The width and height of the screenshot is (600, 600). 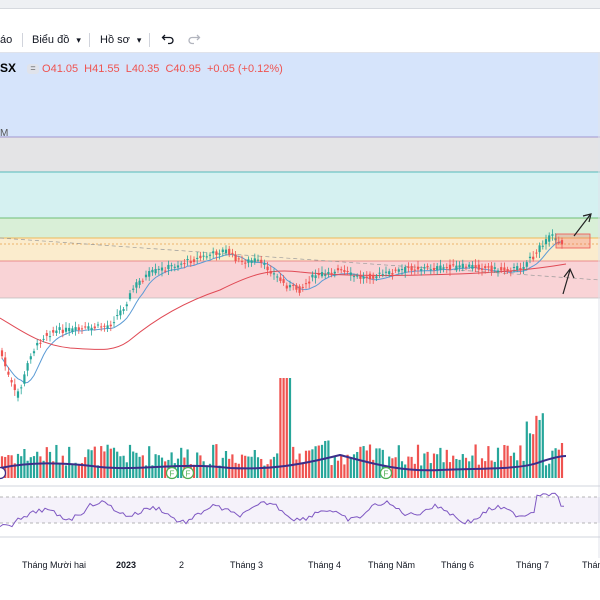 What do you see at coordinates (194, 39) in the screenshot?
I see `redo-button` at bounding box center [194, 39].